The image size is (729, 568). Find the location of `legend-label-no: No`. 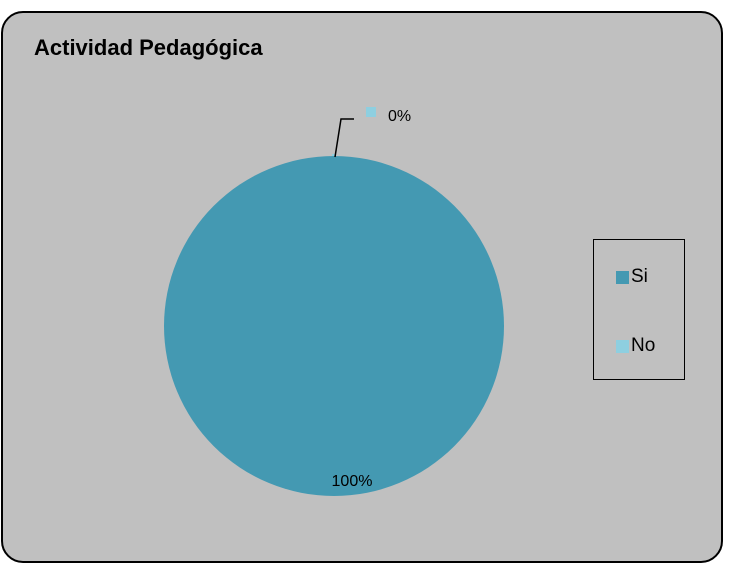

legend-label-no: No is located at coordinates (643, 345).